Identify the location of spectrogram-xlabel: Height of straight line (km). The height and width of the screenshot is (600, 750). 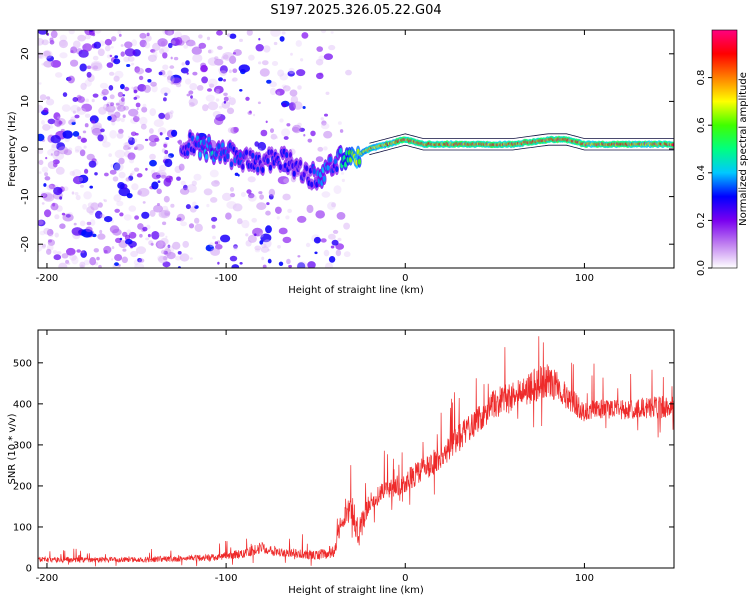
(356, 290).